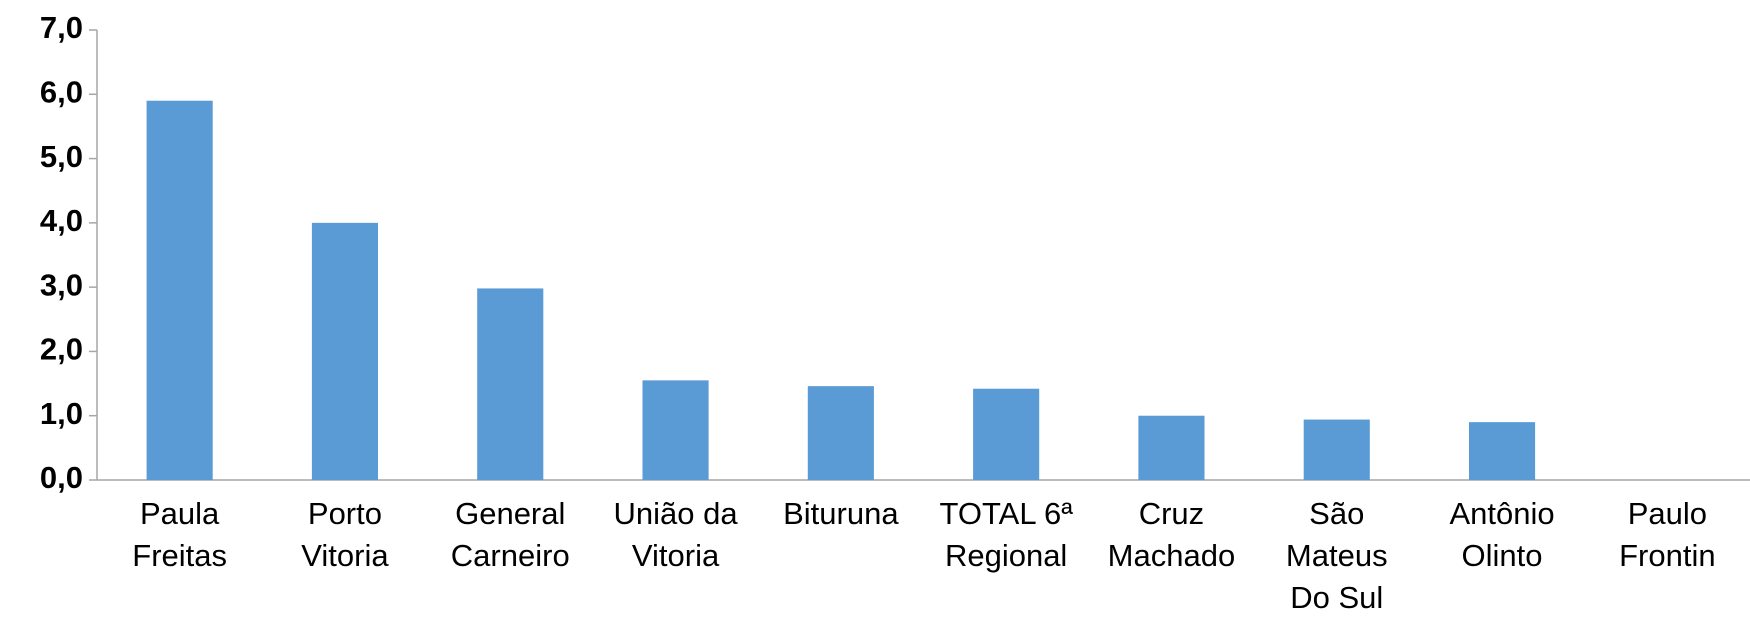  Describe the element at coordinates (61, 27) in the screenshot. I see `y-tick-label: 7,0` at that location.